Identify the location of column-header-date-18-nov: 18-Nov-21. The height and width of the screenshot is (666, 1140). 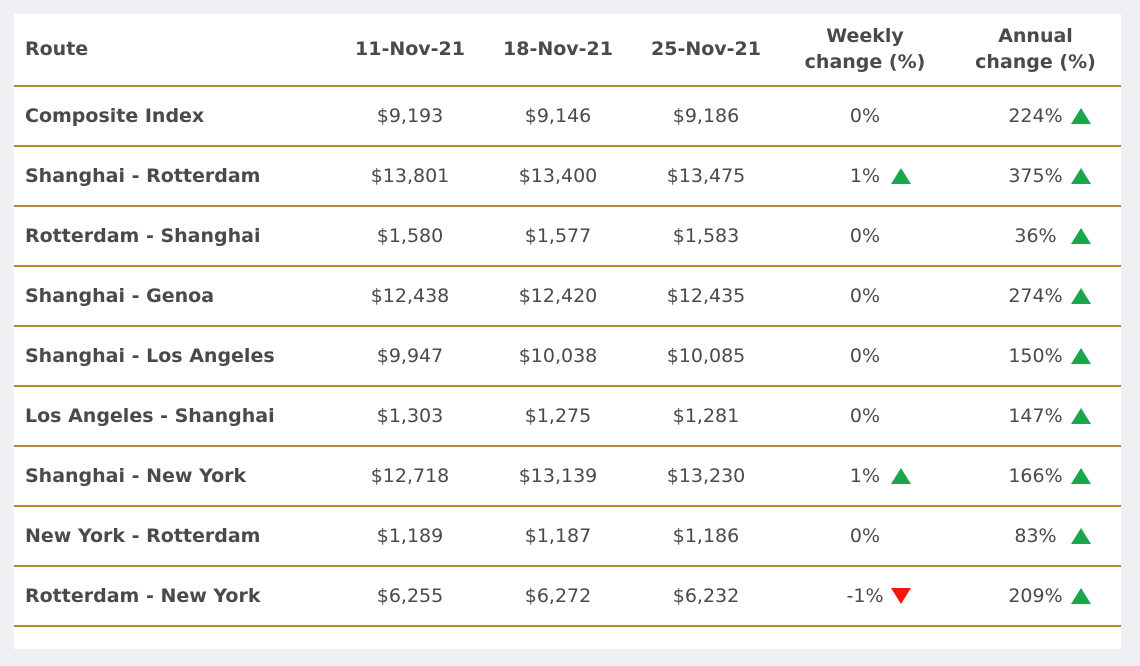
(558, 50).